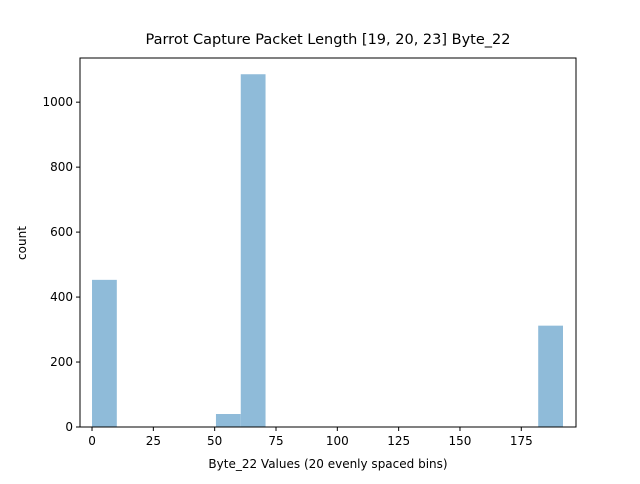 This screenshot has width=640, height=484. What do you see at coordinates (275, 441) in the screenshot?
I see `x-tick-label: 75` at bounding box center [275, 441].